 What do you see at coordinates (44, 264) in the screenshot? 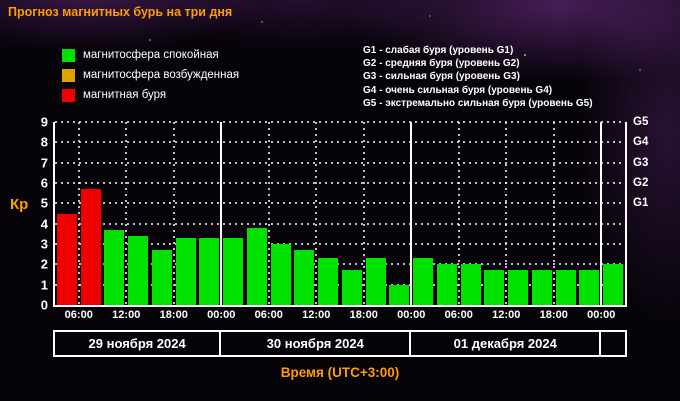
I see `y-tick-label: 2` at bounding box center [44, 264].